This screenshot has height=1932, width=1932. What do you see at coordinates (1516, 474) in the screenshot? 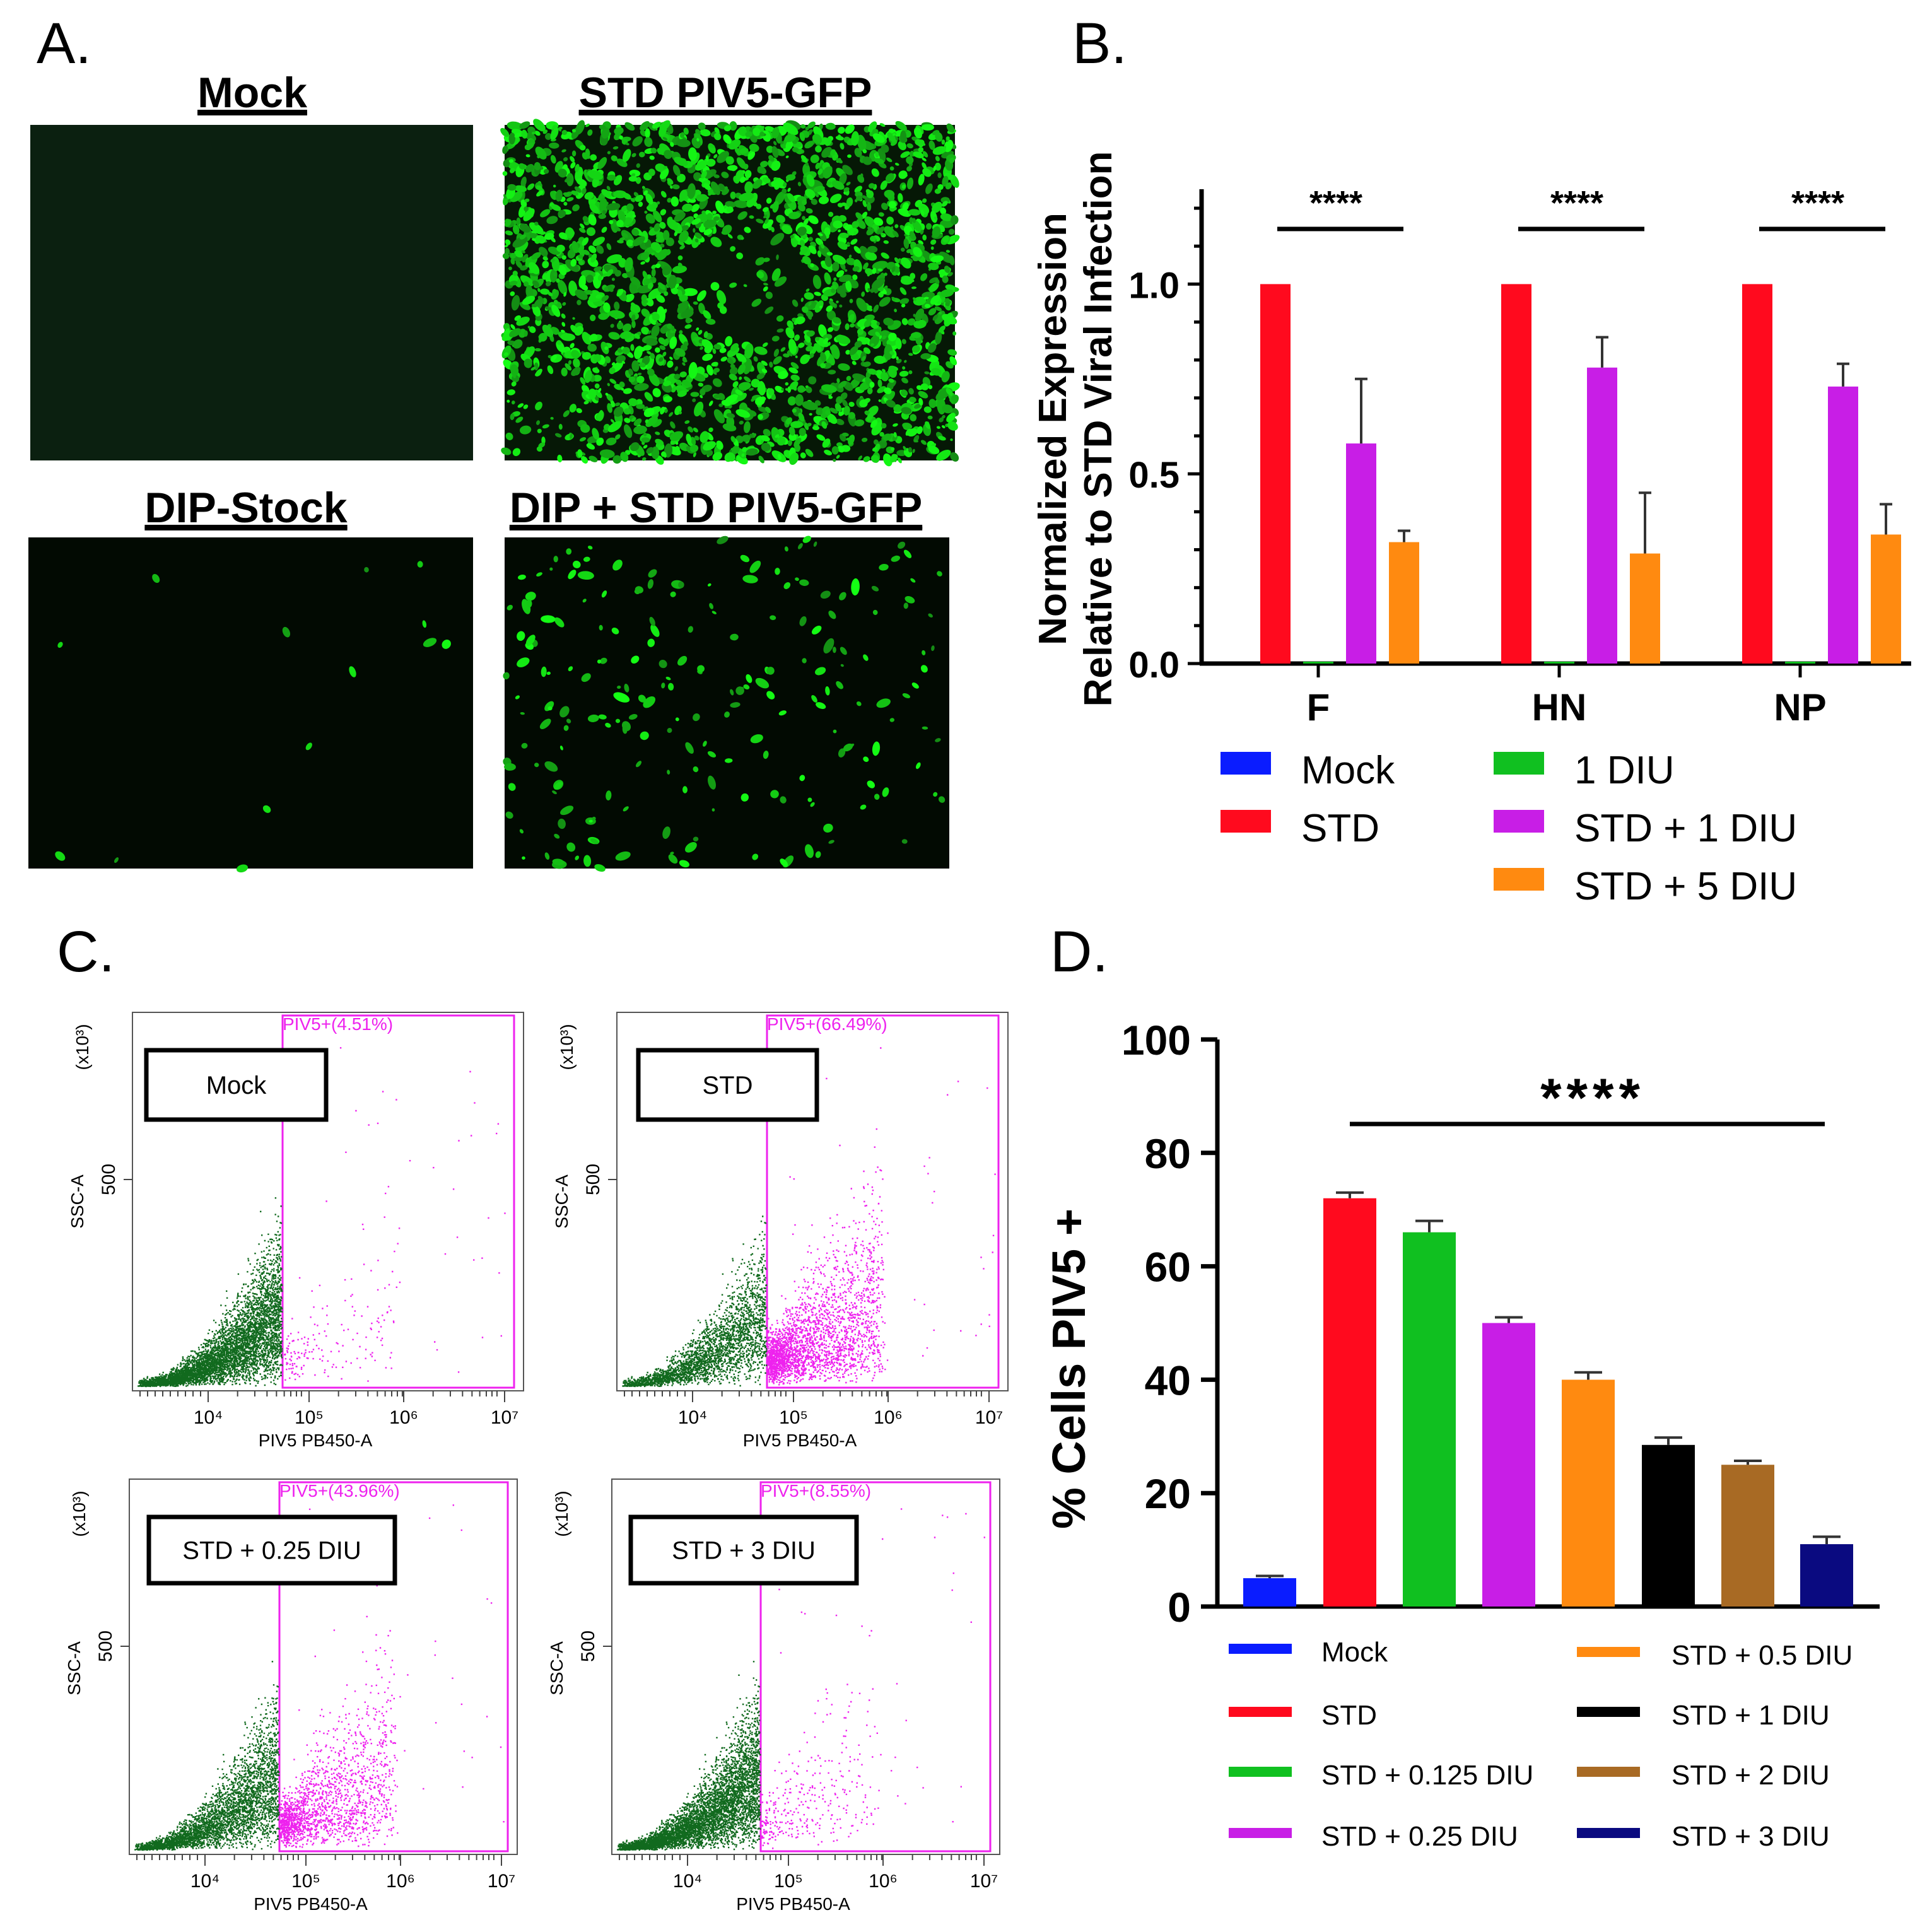
I see `bar-std` at bounding box center [1516, 474].